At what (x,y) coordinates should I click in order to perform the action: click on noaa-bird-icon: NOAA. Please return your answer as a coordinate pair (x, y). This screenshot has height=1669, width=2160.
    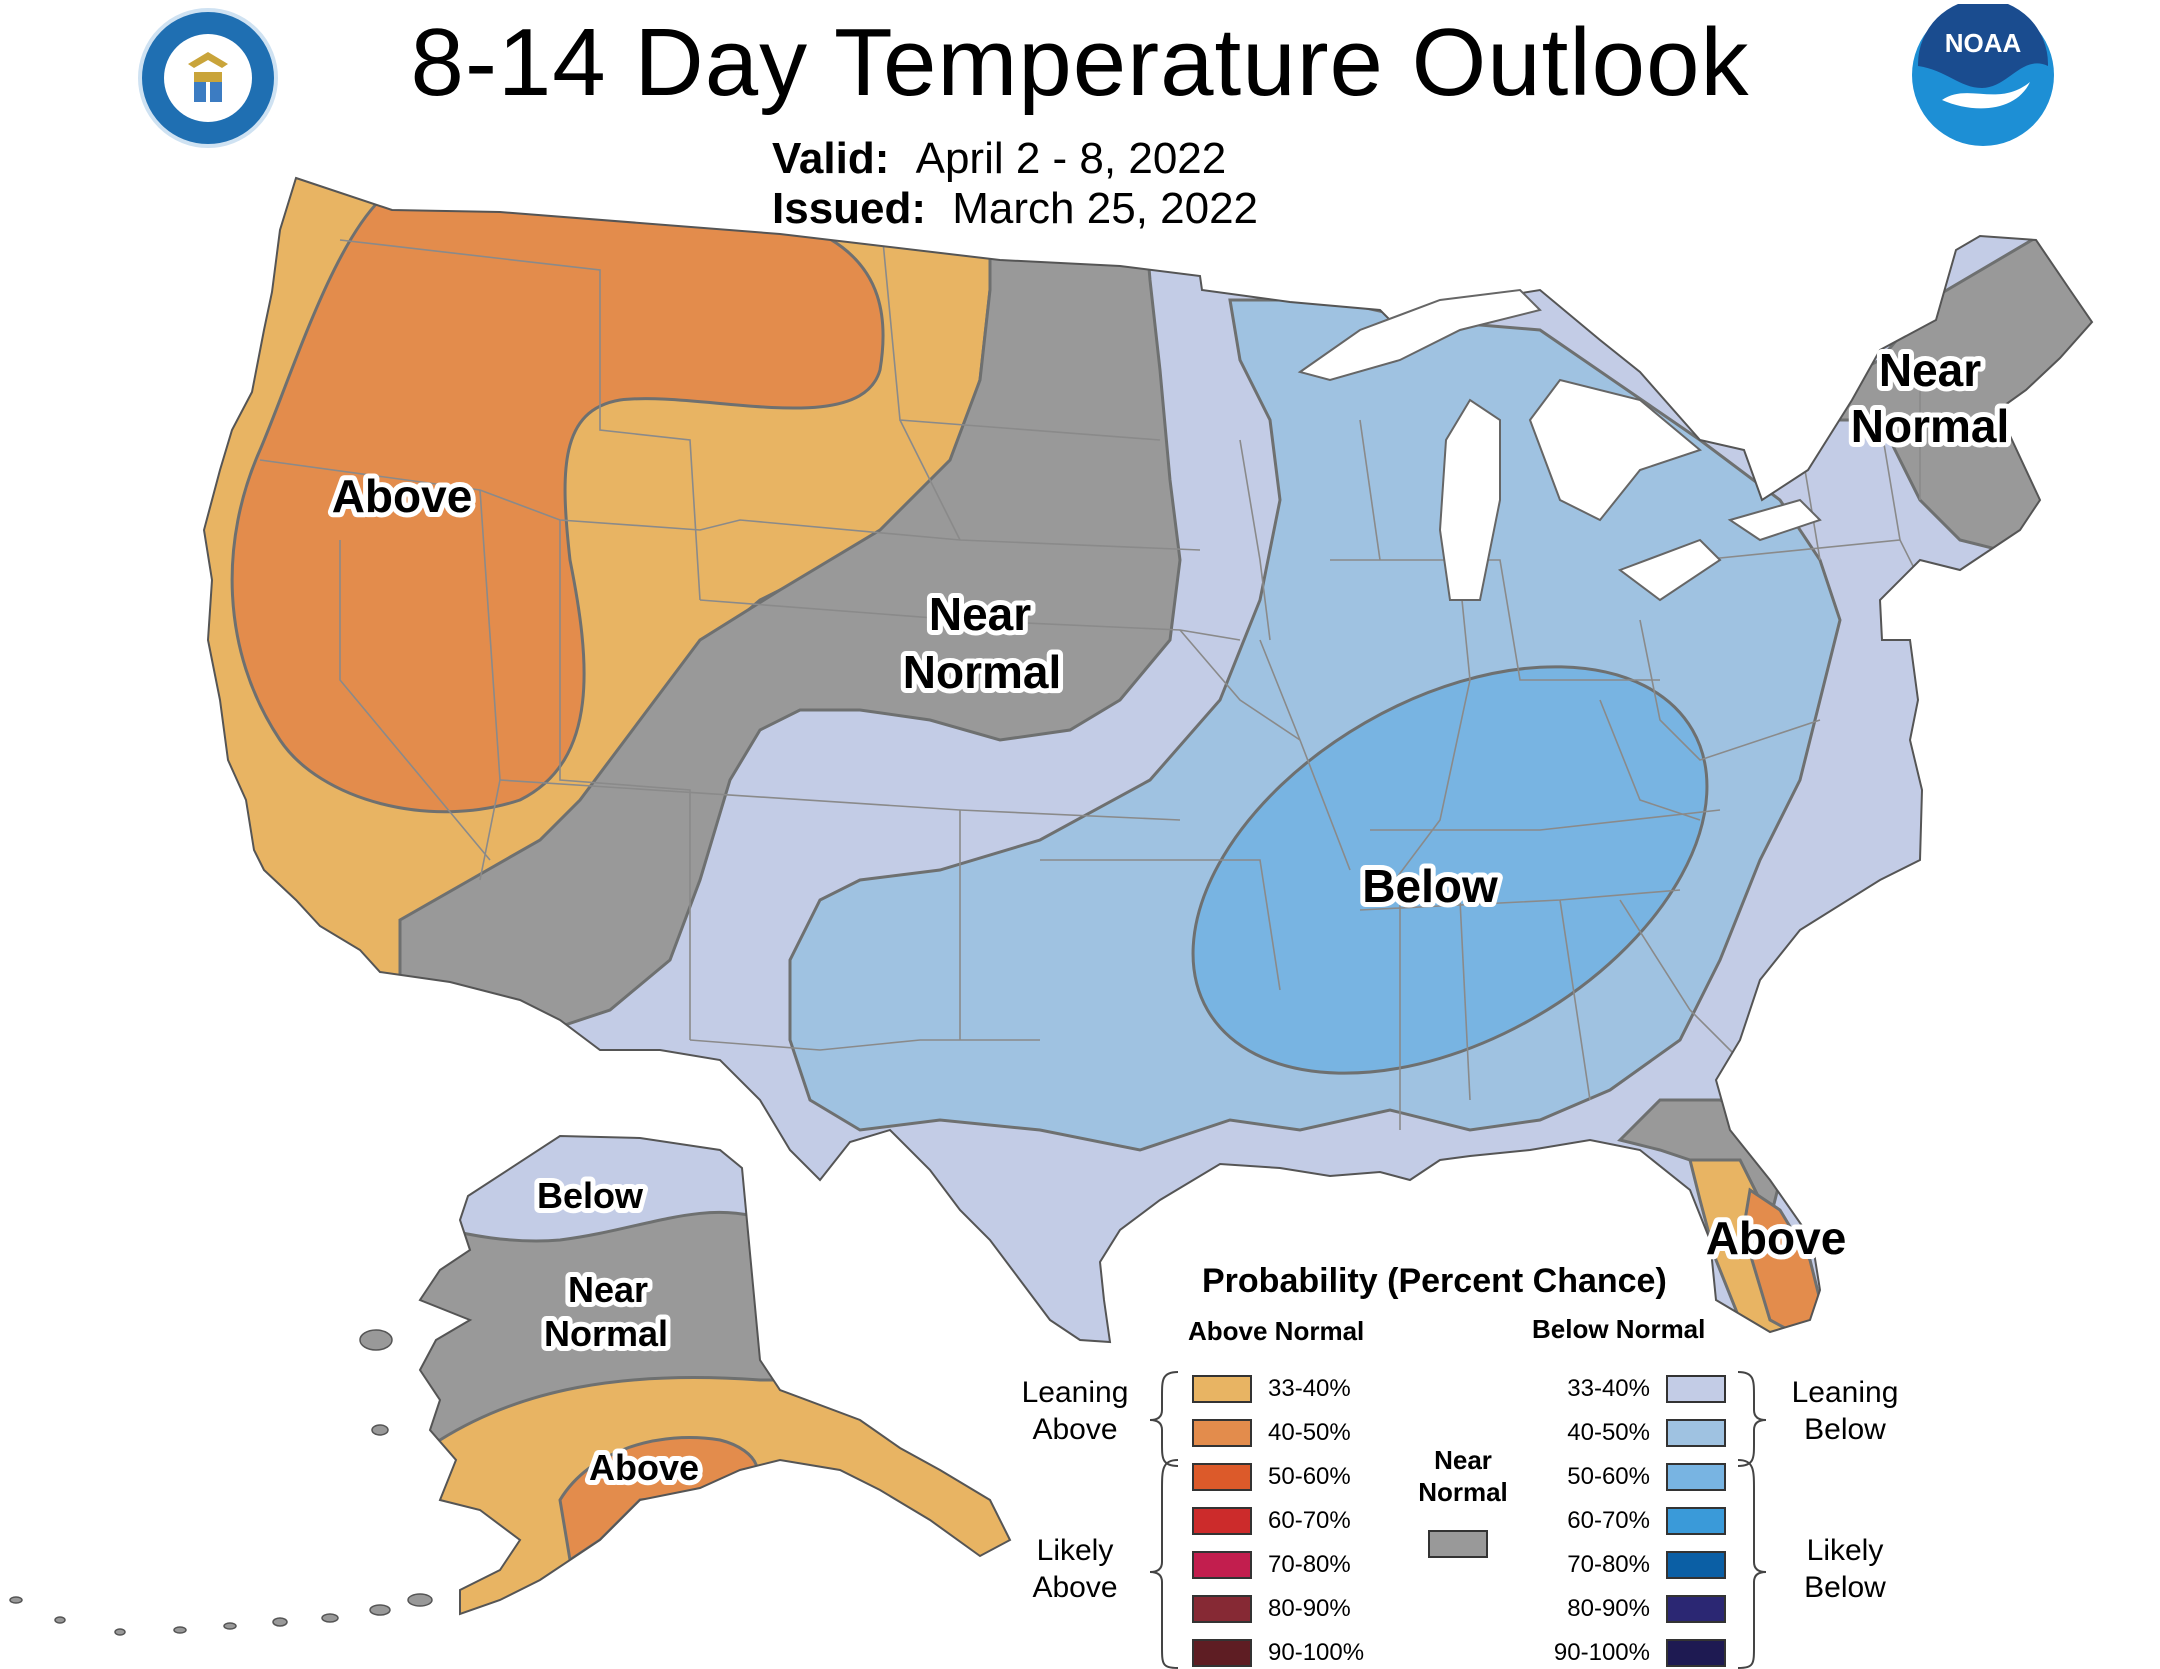
    Looking at the image, I should click on (1983, 54).